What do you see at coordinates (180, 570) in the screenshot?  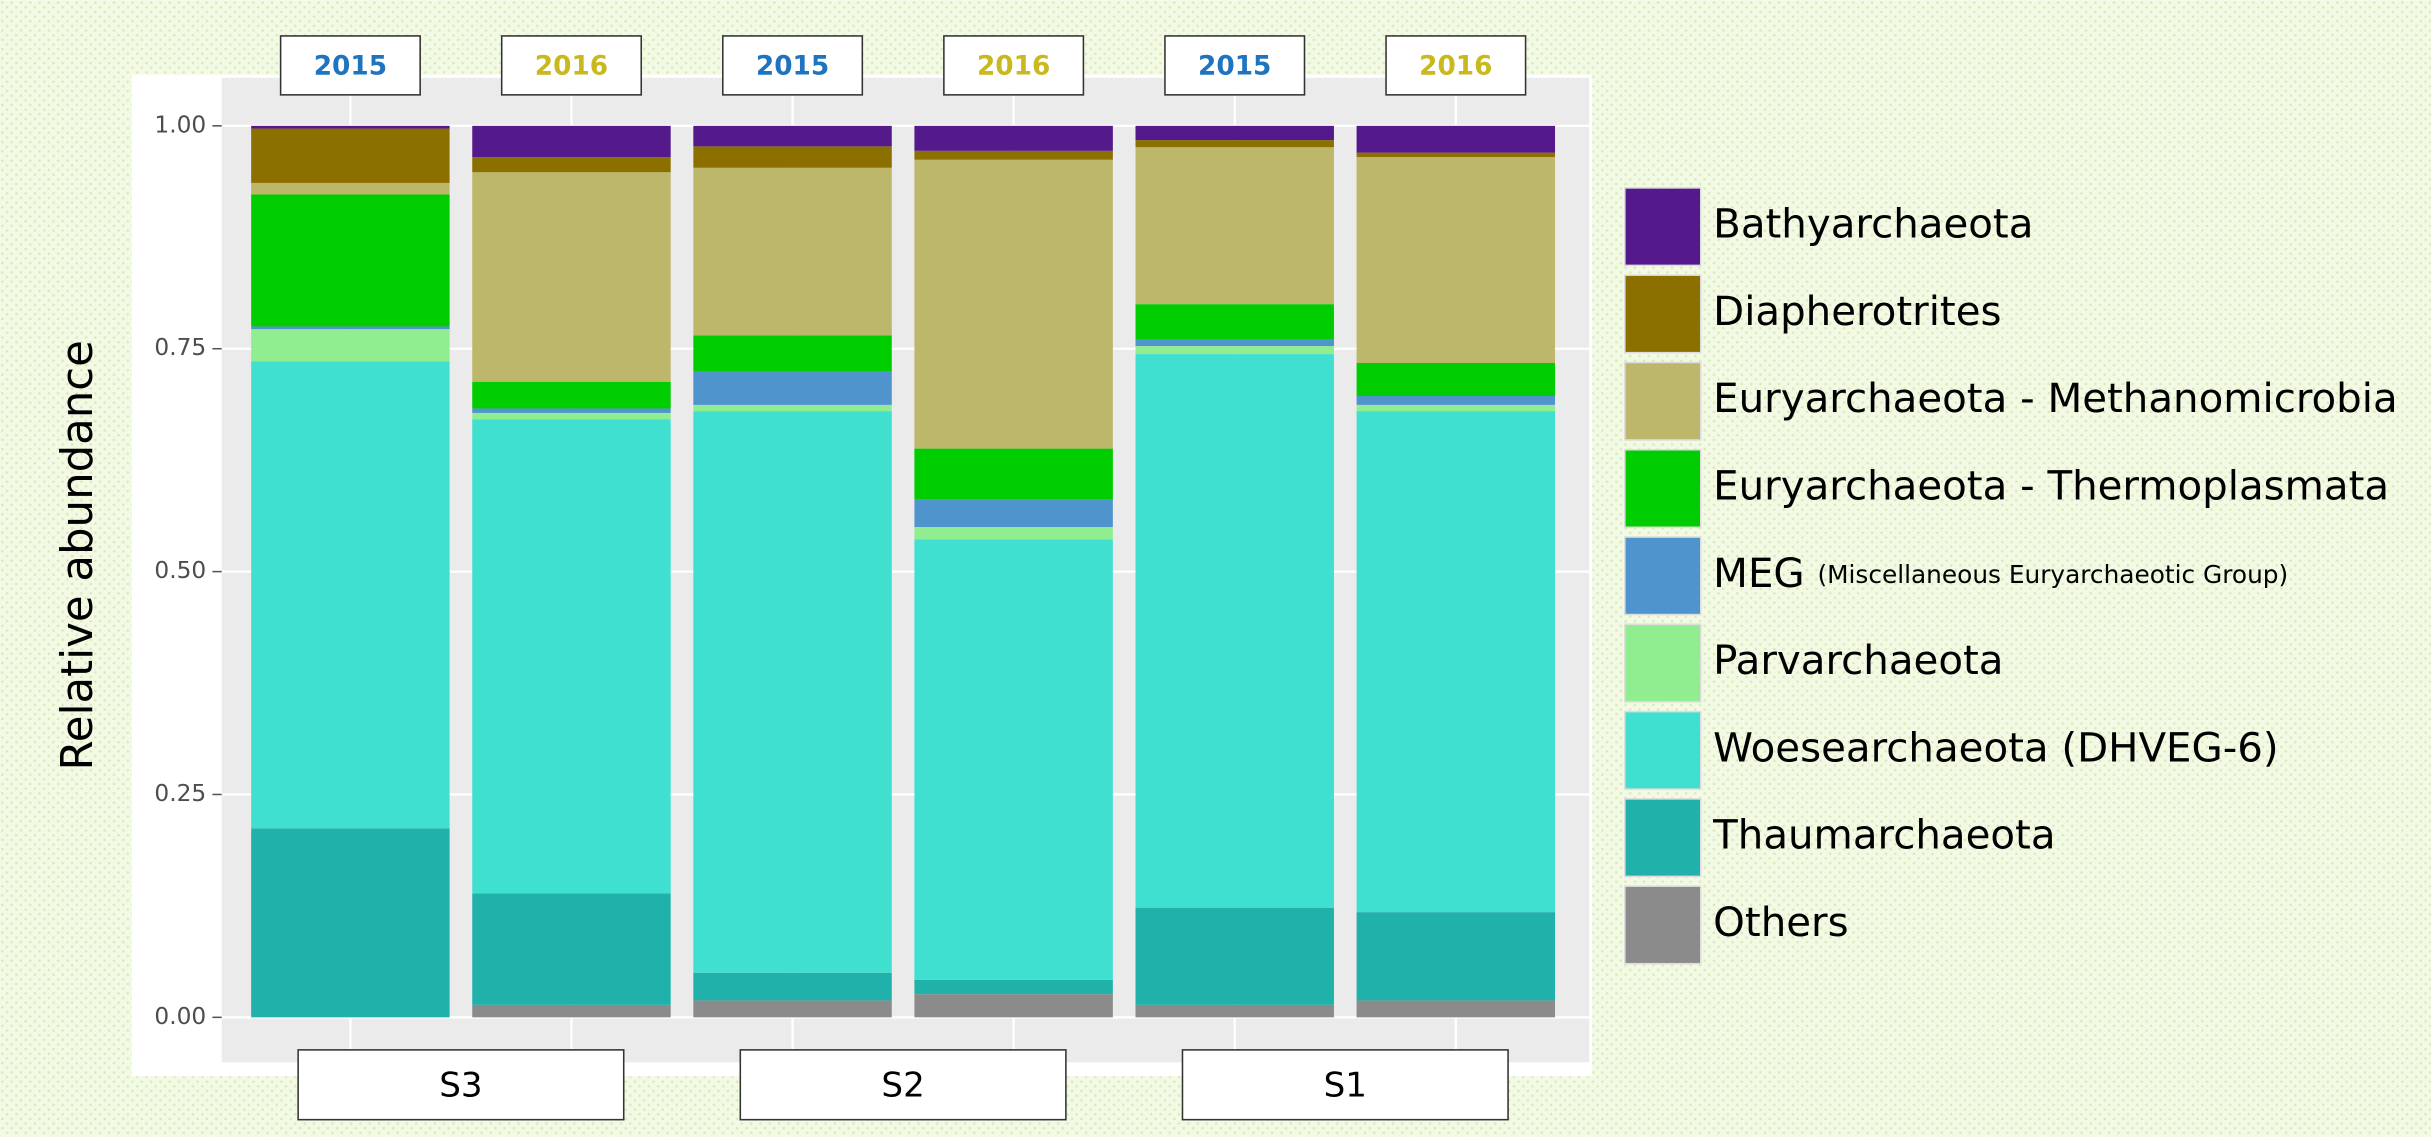 I see `y-tick-label: 0.50` at bounding box center [180, 570].